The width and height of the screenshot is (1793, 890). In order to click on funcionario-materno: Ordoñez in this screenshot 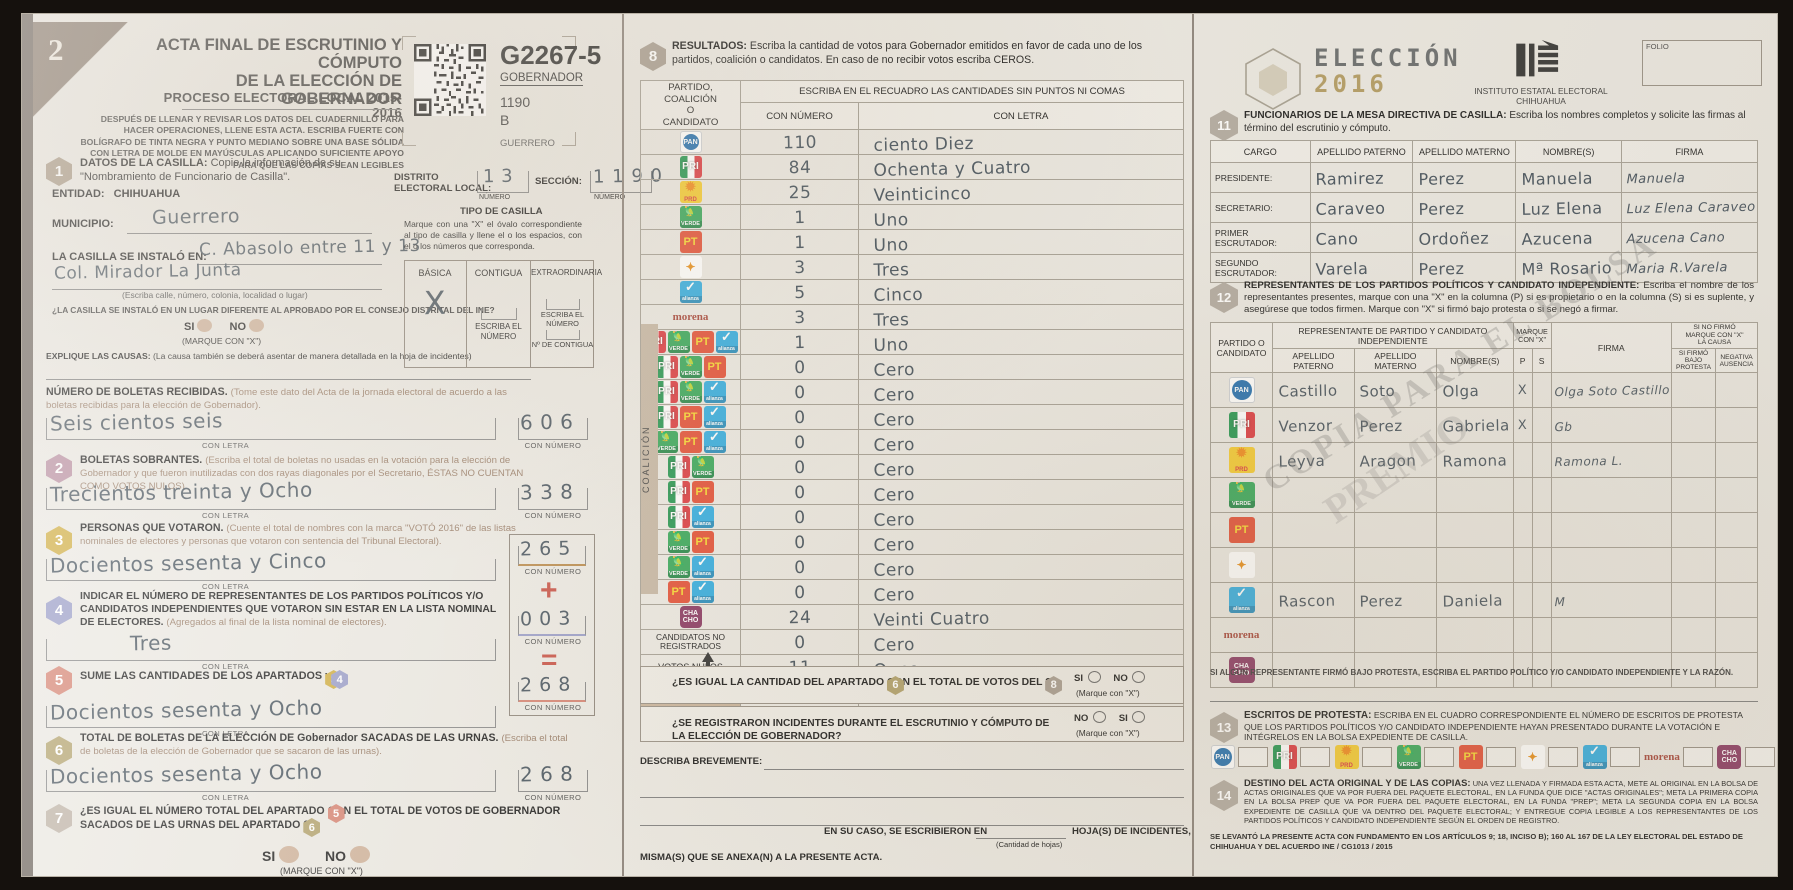, I will do `click(1464, 237)`.